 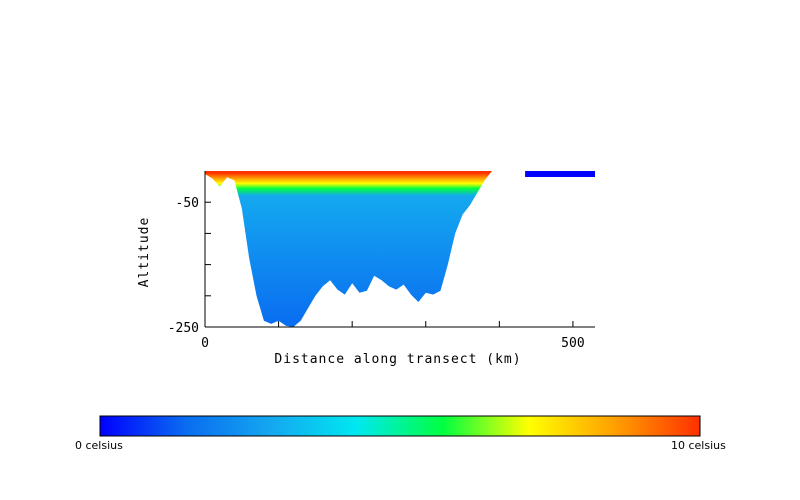 What do you see at coordinates (99, 445) in the screenshot?
I see `colorbar-min-label: 0 celsius` at bounding box center [99, 445].